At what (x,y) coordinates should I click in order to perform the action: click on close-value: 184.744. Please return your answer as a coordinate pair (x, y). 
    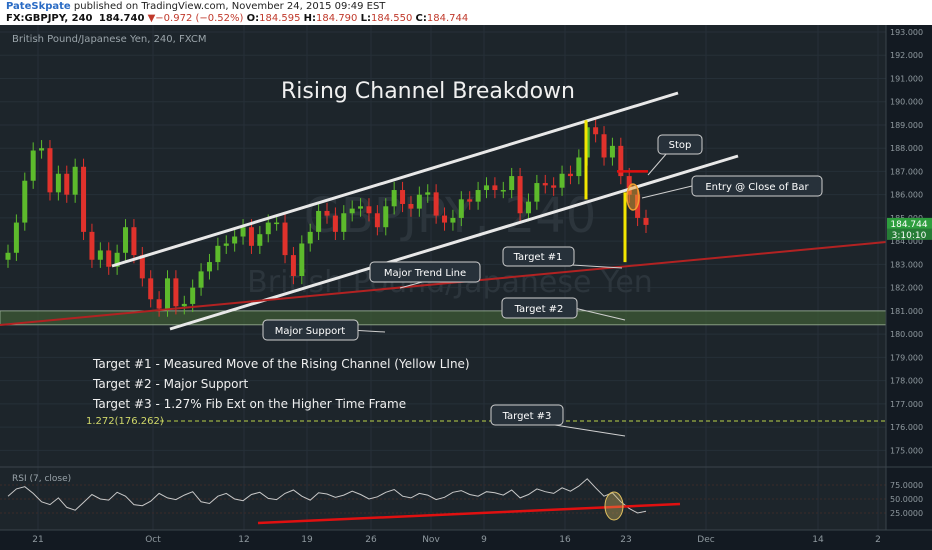
    Looking at the image, I should click on (447, 18).